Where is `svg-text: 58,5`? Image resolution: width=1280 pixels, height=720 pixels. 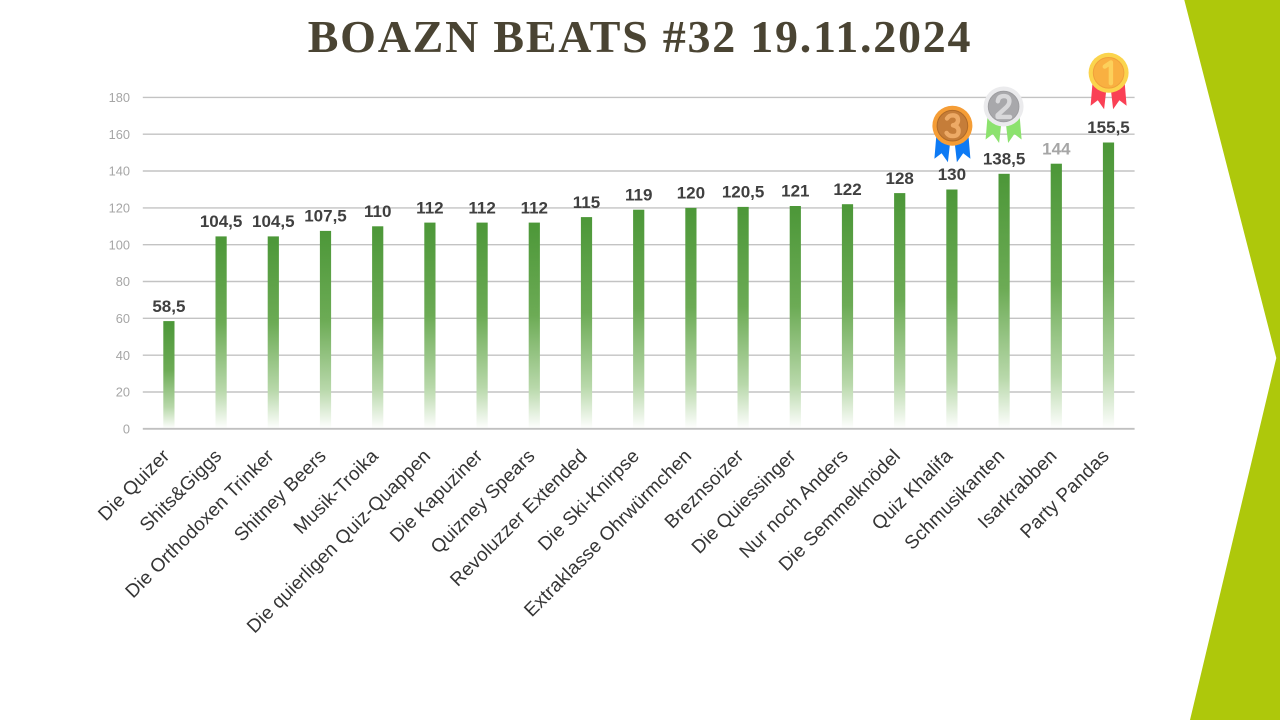 svg-text: 58,5 is located at coordinates (168, 306).